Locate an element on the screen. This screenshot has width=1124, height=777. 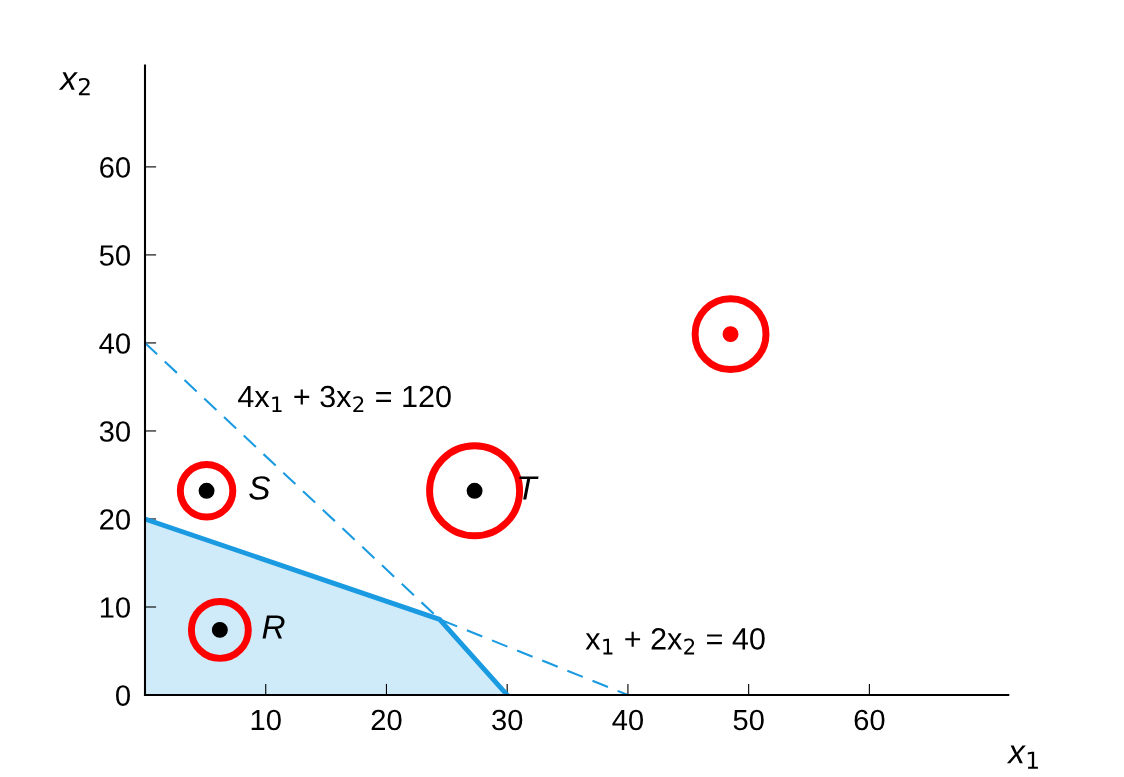
y-axis-title: x$_{2}$ is located at coordinates (74, 84).